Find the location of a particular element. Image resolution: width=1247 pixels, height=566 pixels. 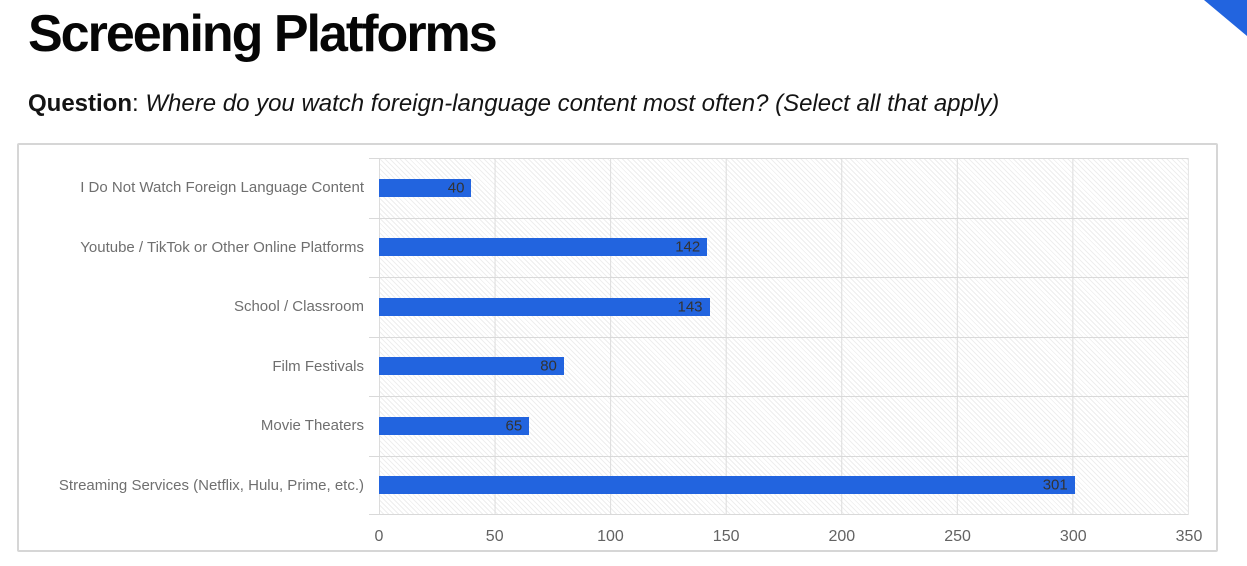

category-label: Film Festivals is located at coordinates (318, 366).